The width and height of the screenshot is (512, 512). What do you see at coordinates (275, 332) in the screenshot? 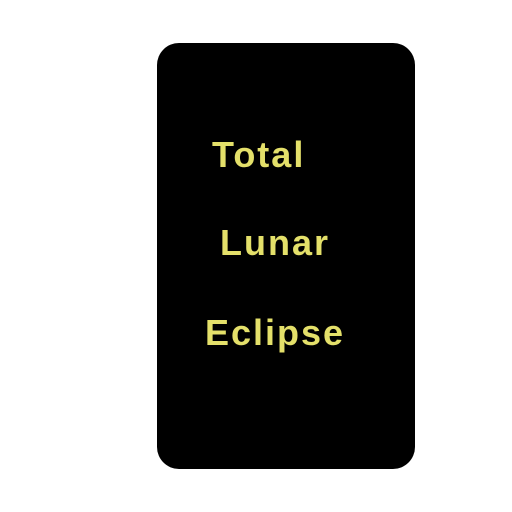
I see `title-line-3: Eclipse` at bounding box center [275, 332].